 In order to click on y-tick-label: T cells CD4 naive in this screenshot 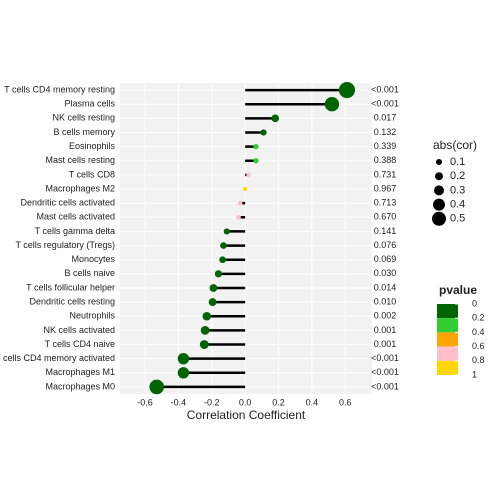, I will do `click(80, 344)`.